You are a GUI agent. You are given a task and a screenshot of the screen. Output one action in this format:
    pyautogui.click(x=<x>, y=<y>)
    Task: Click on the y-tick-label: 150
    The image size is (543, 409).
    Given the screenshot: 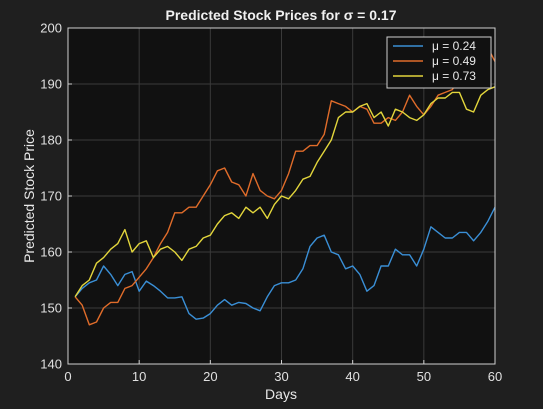 What is the action you would take?
    pyautogui.click(x=51, y=308)
    